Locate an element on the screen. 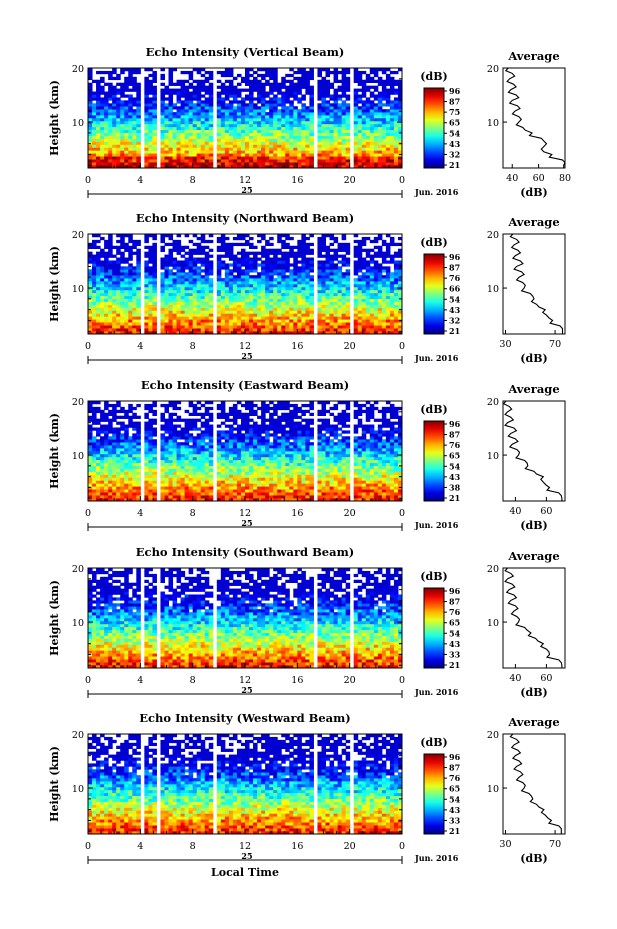 This screenshot has width=617, height=929. x-tick-label: 4 is located at coordinates (140, 180).